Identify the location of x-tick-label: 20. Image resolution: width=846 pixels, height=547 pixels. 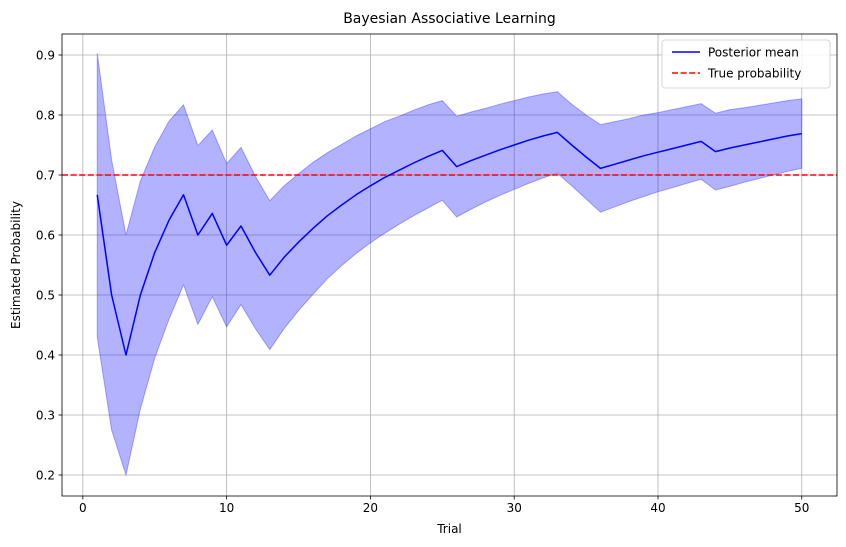
(370, 508).